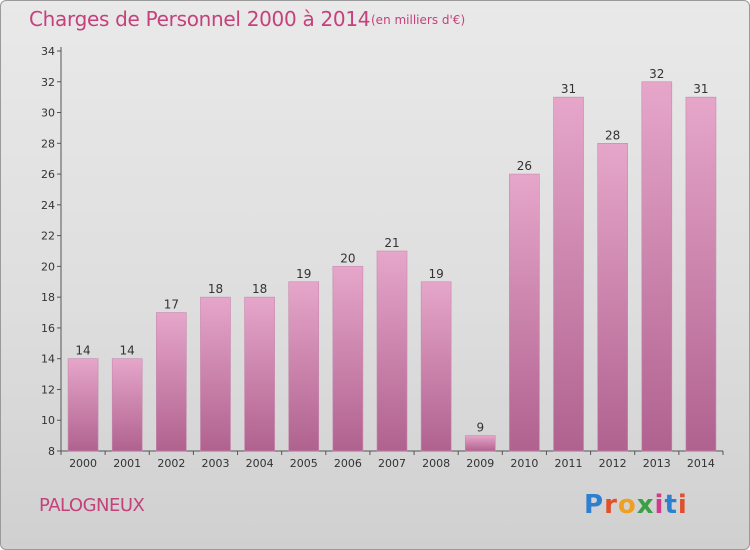 This screenshot has width=750, height=550. What do you see at coordinates (48, 297) in the screenshot?
I see `y-tick-label: 18` at bounding box center [48, 297].